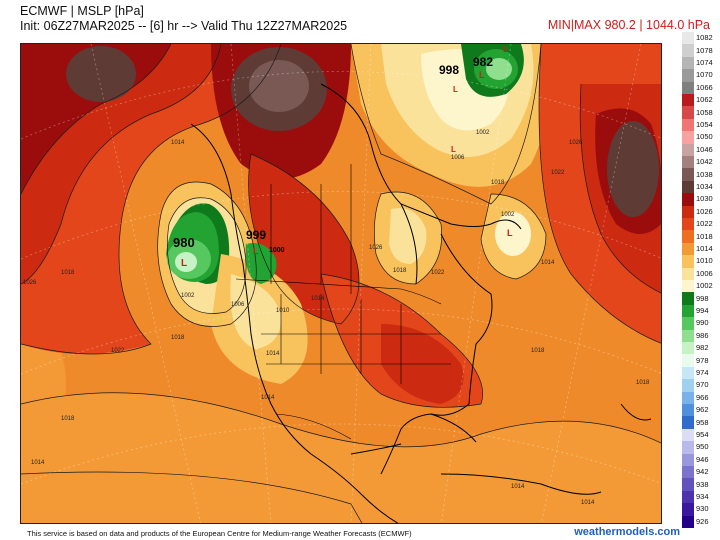 The height and width of the screenshot is (540, 720). What do you see at coordinates (184, 242) in the screenshot?
I see `center-label: 980` at bounding box center [184, 242].